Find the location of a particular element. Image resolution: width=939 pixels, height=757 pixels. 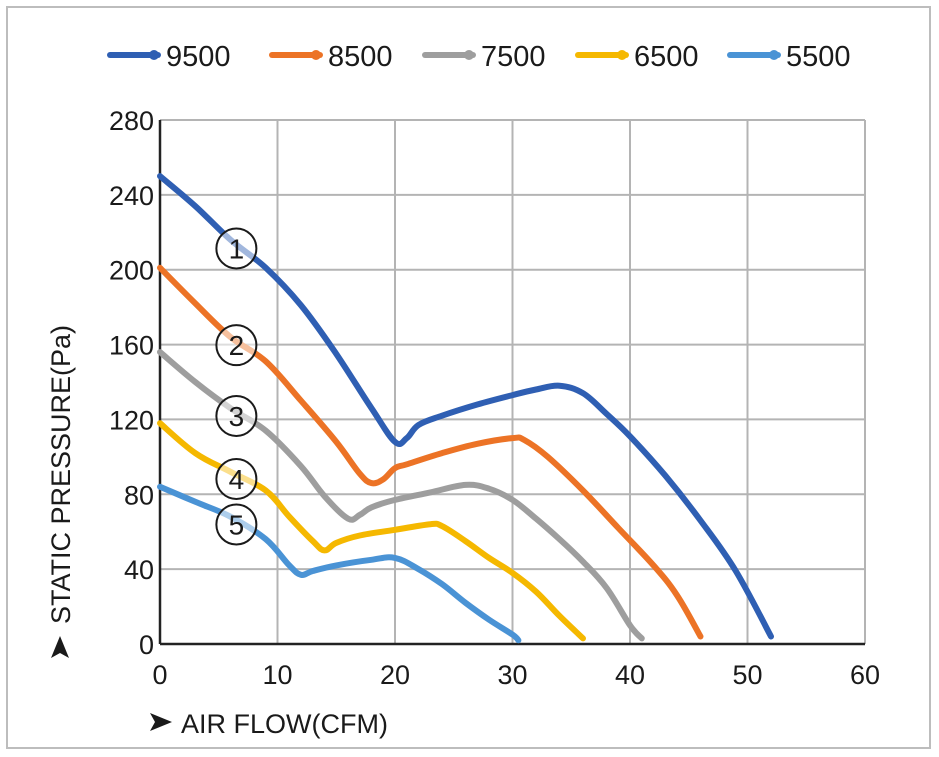

x-tick-label: 60 is located at coordinates (865, 675).